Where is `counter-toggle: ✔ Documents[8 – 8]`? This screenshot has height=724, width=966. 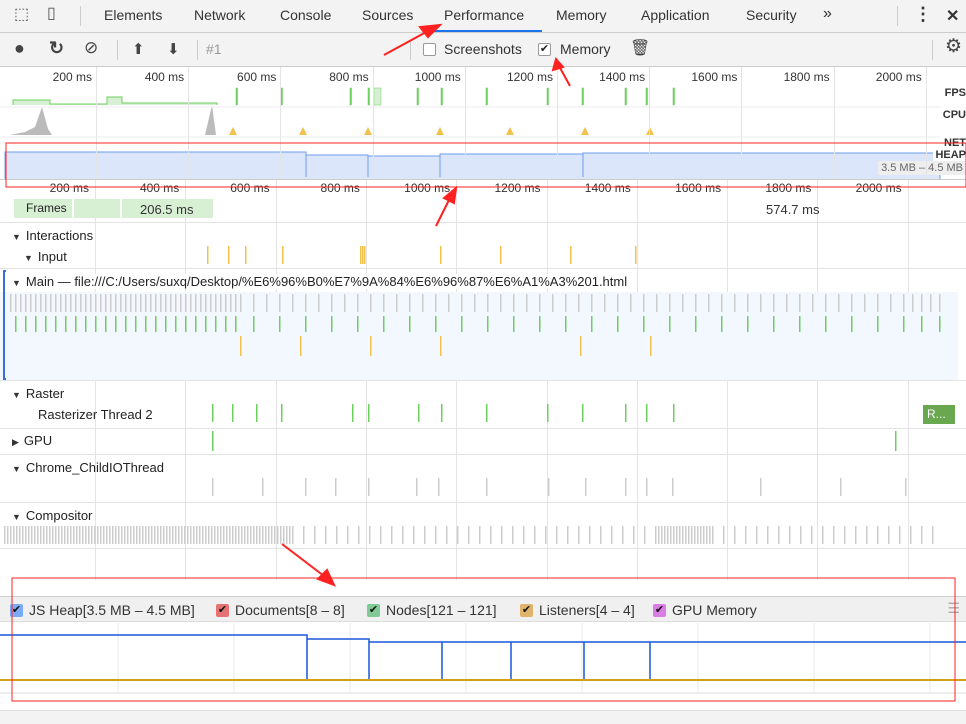 counter-toggle: ✔ Documents[8 – 8] is located at coordinates (280, 610).